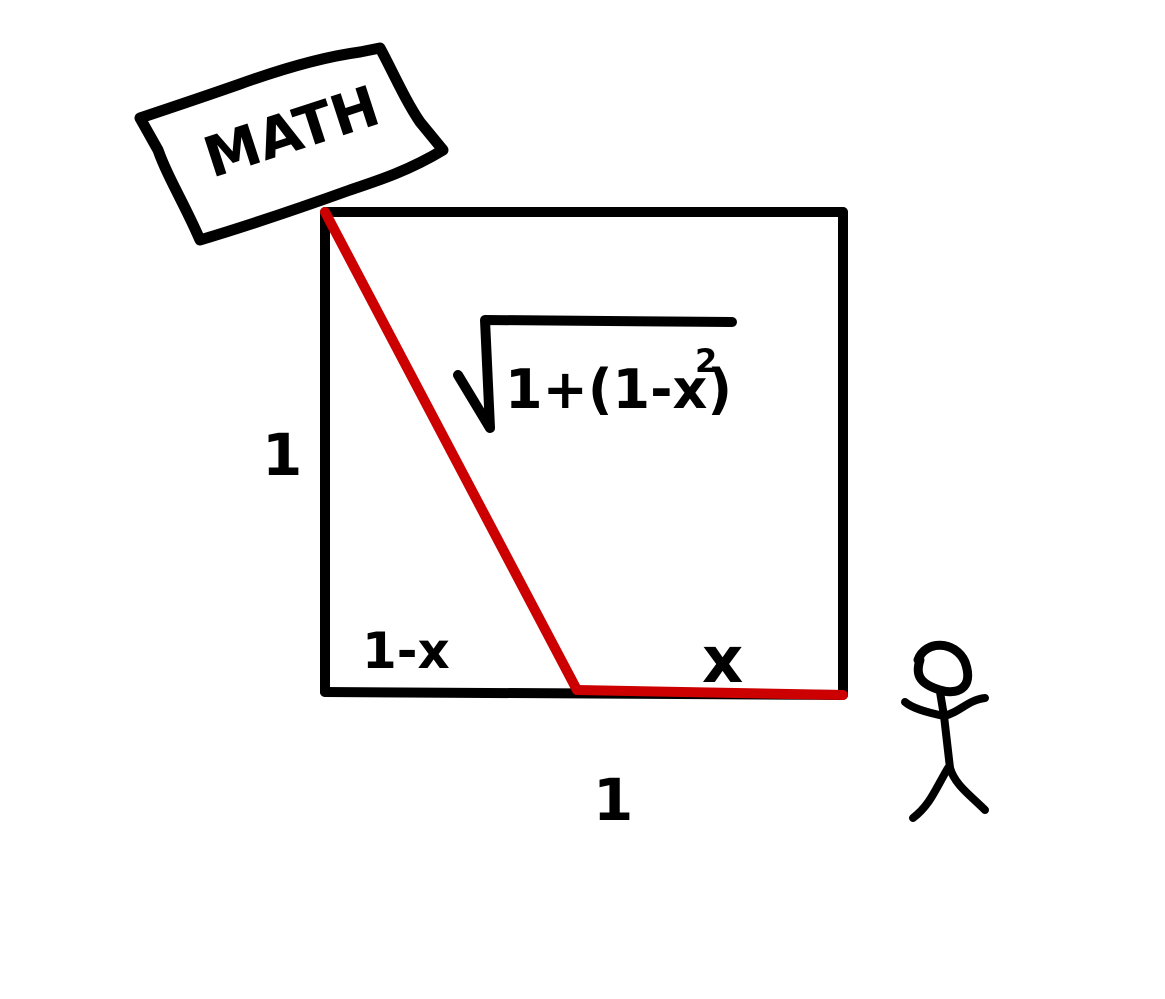 This screenshot has width=1165, height=999. Describe the element at coordinates (964, 707) in the screenshot. I see `stick-figure-right-arm` at that location.